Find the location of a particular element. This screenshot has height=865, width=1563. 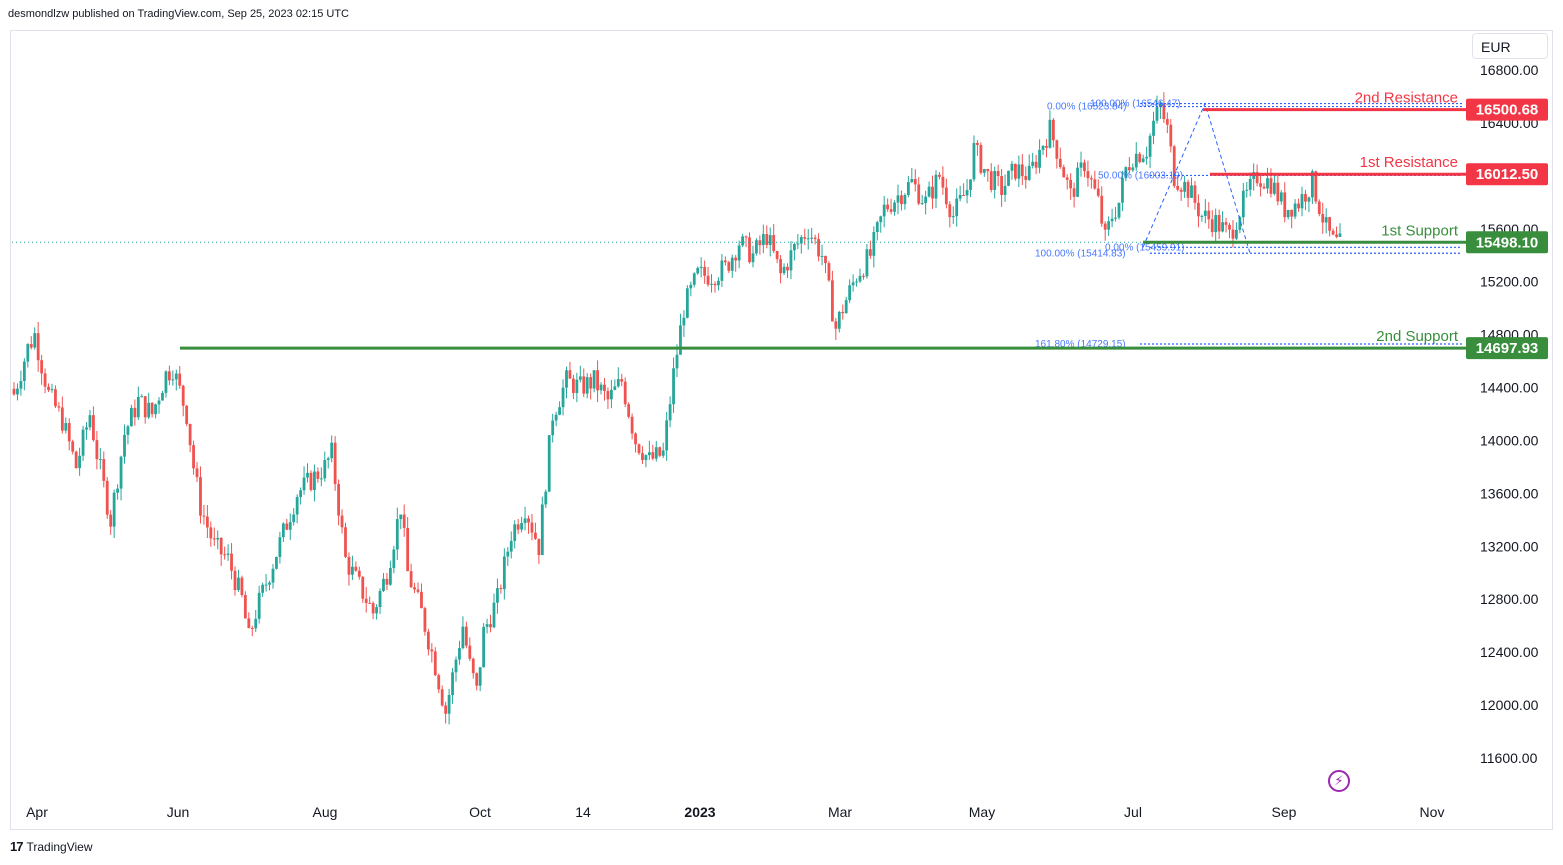

y-tick-label: 12400.00 is located at coordinates (1509, 652).